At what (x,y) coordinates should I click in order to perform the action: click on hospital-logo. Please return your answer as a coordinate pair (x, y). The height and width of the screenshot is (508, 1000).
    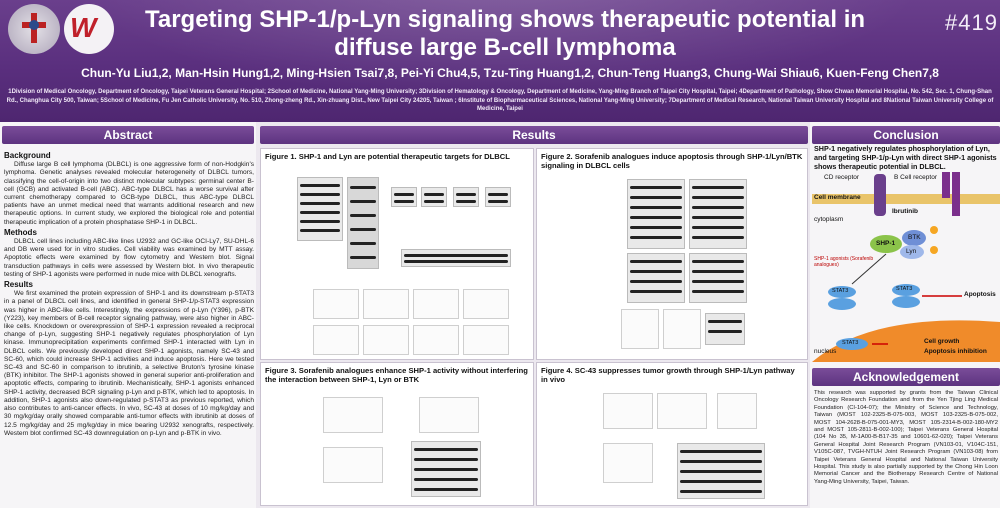
    Looking at the image, I should click on (34, 29).